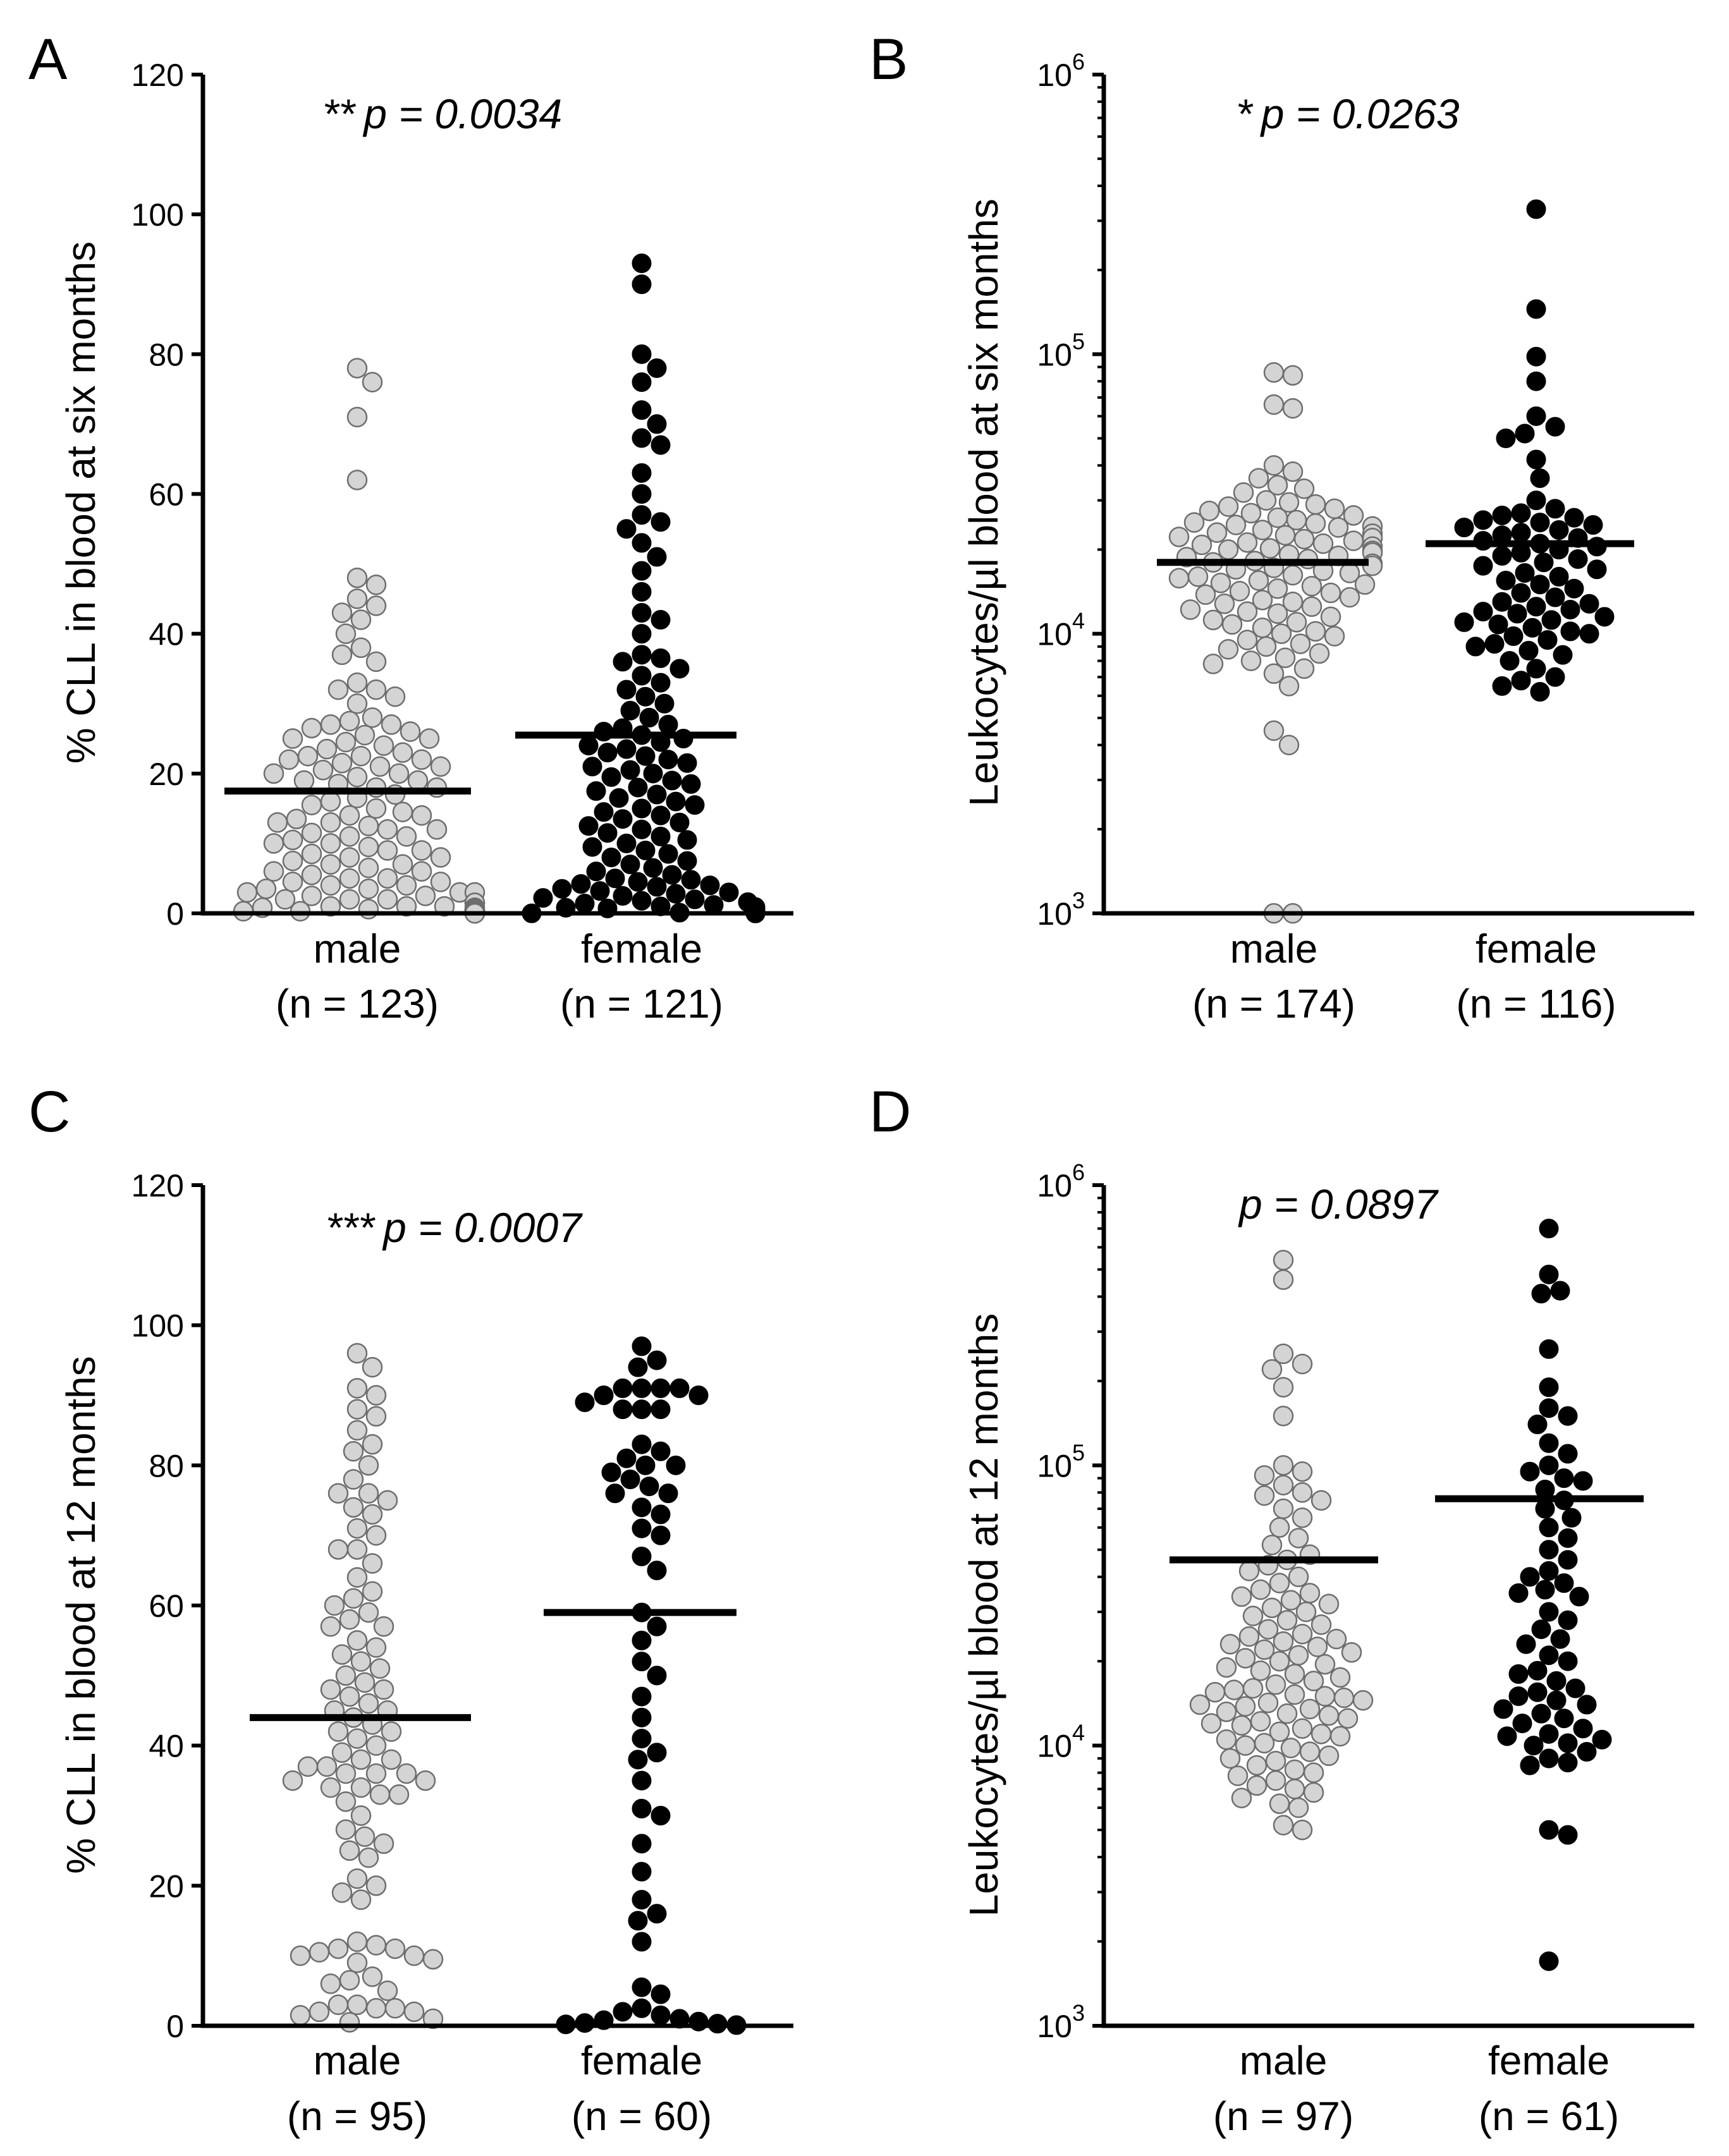 Image resolution: width=1729 pixels, height=2156 pixels. What do you see at coordinates (166, 1886) in the screenshot?
I see `y-tick-label: 20` at bounding box center [166, 1886].